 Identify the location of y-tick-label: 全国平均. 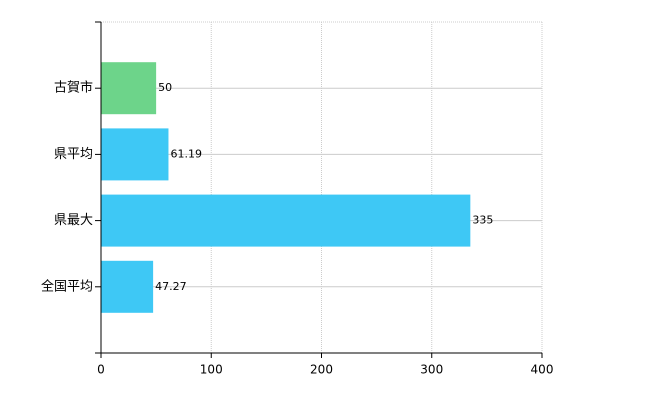
(67, 286).